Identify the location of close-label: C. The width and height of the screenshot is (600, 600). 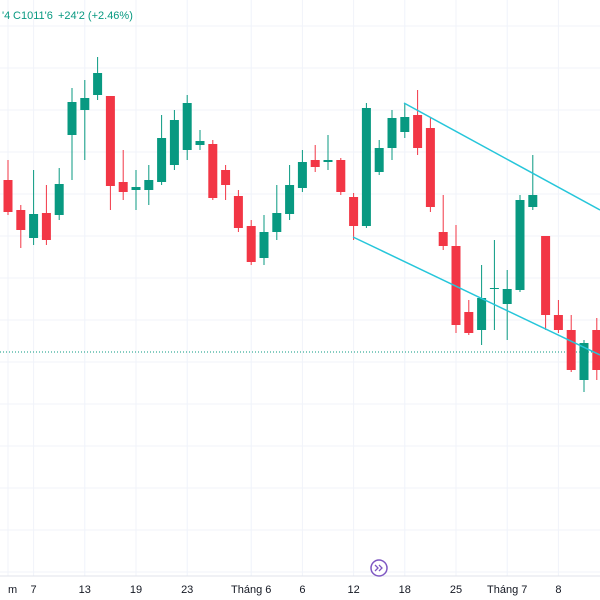
(17, 16).